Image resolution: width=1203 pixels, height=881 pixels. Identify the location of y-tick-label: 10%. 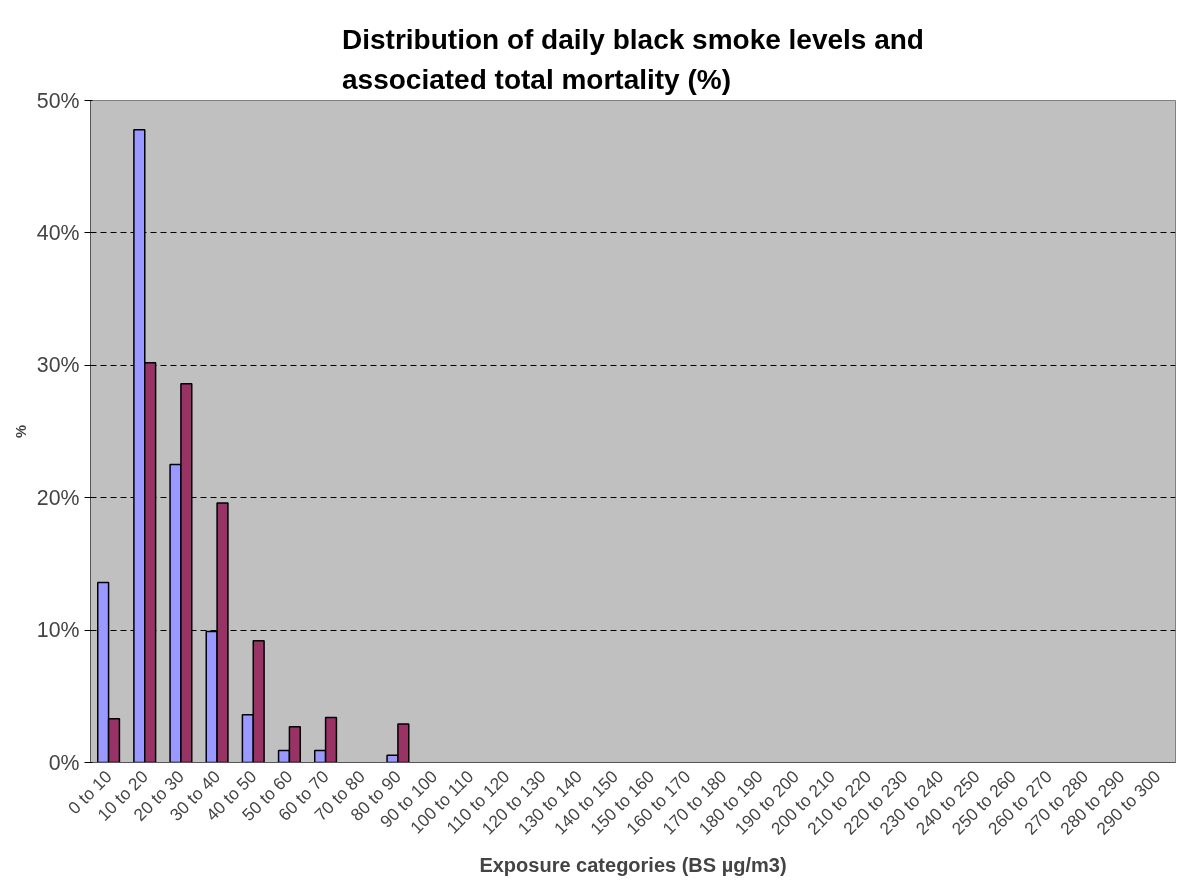
(58, 630).